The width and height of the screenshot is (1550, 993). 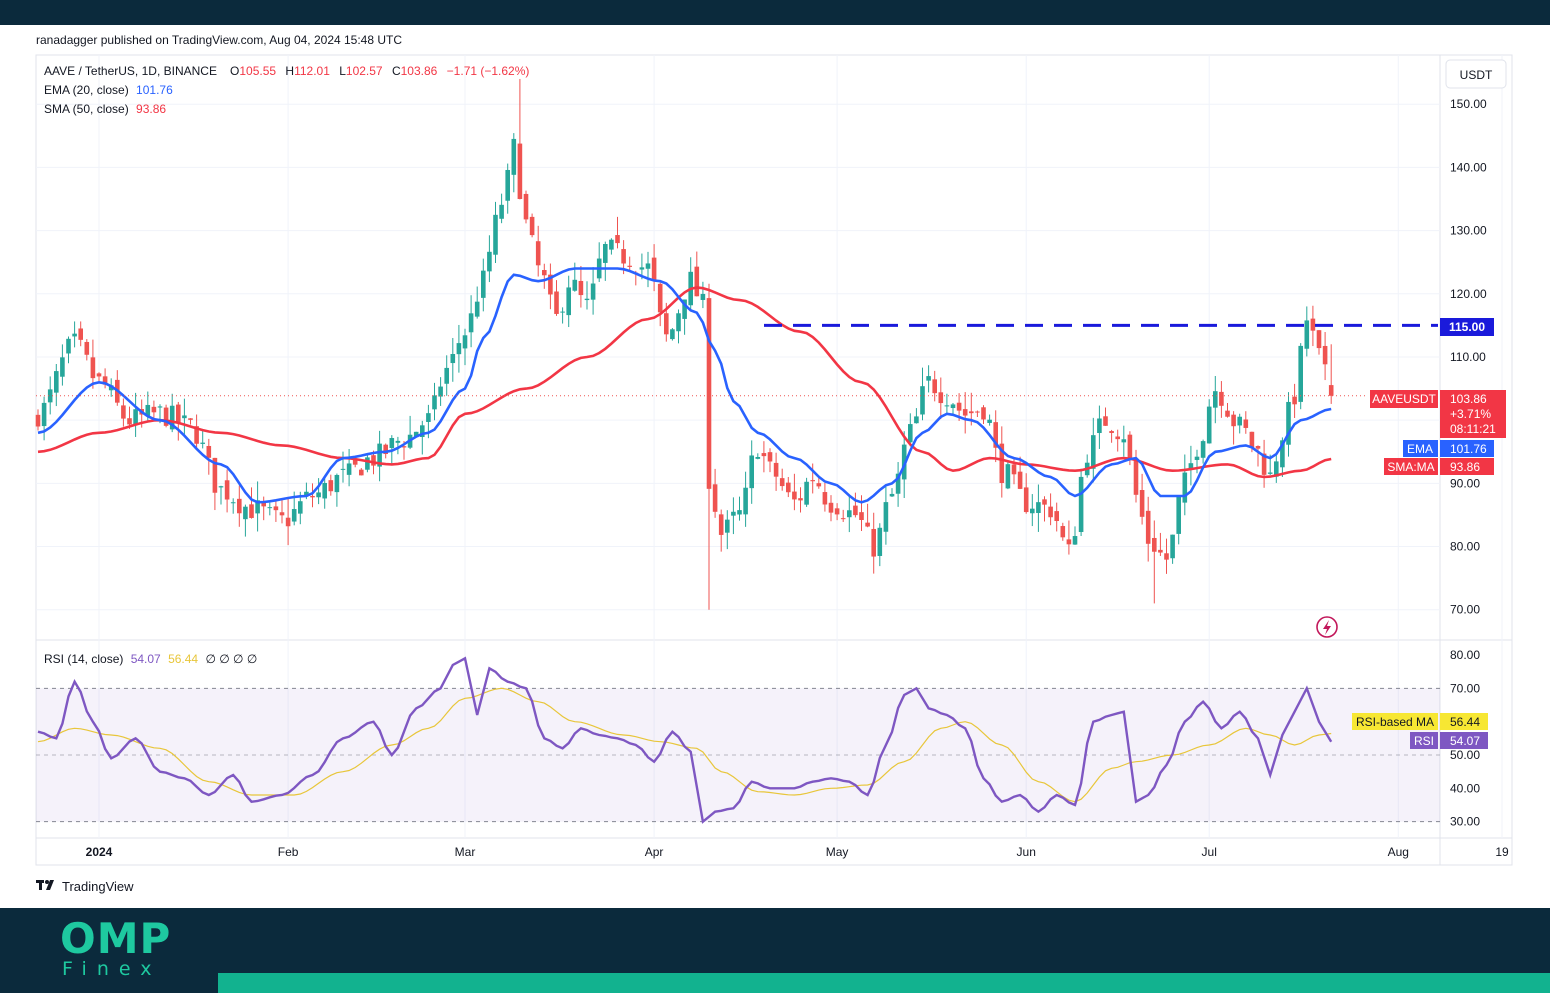 I want to click on tradingview-brand: TradingView, so click(x=85, y=886).